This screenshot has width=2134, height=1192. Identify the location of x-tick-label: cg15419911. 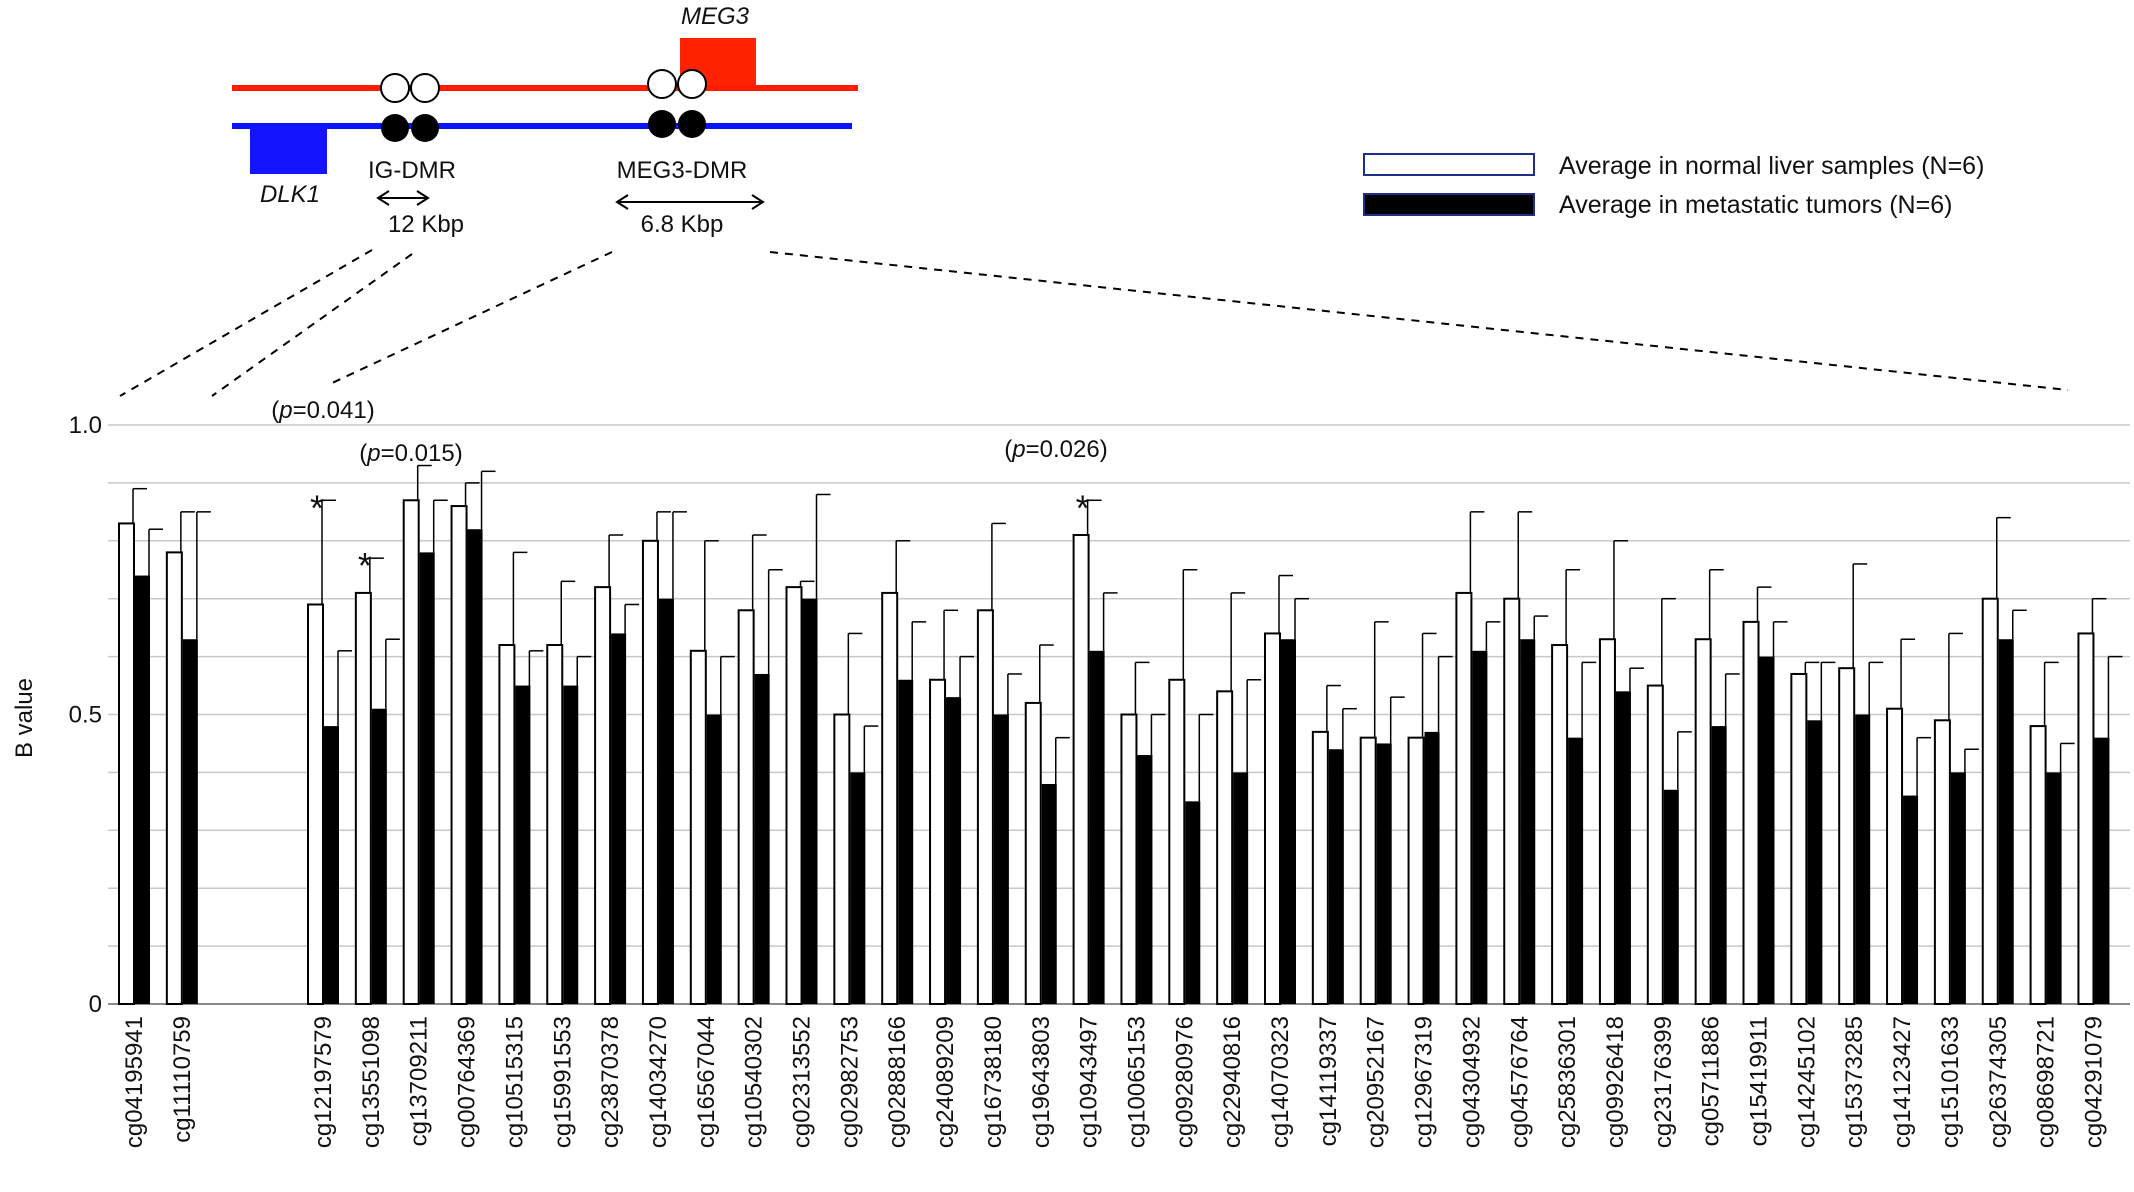
(1759, 1081).